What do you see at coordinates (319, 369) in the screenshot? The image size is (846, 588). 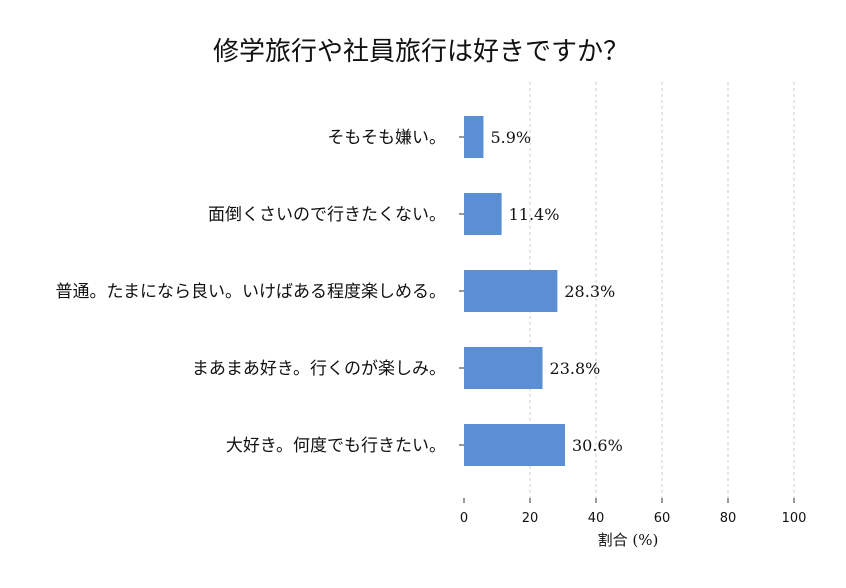 I see `category-label: まあまあ好き。行くのが楽しみ。` at bounding box center [319, 369].